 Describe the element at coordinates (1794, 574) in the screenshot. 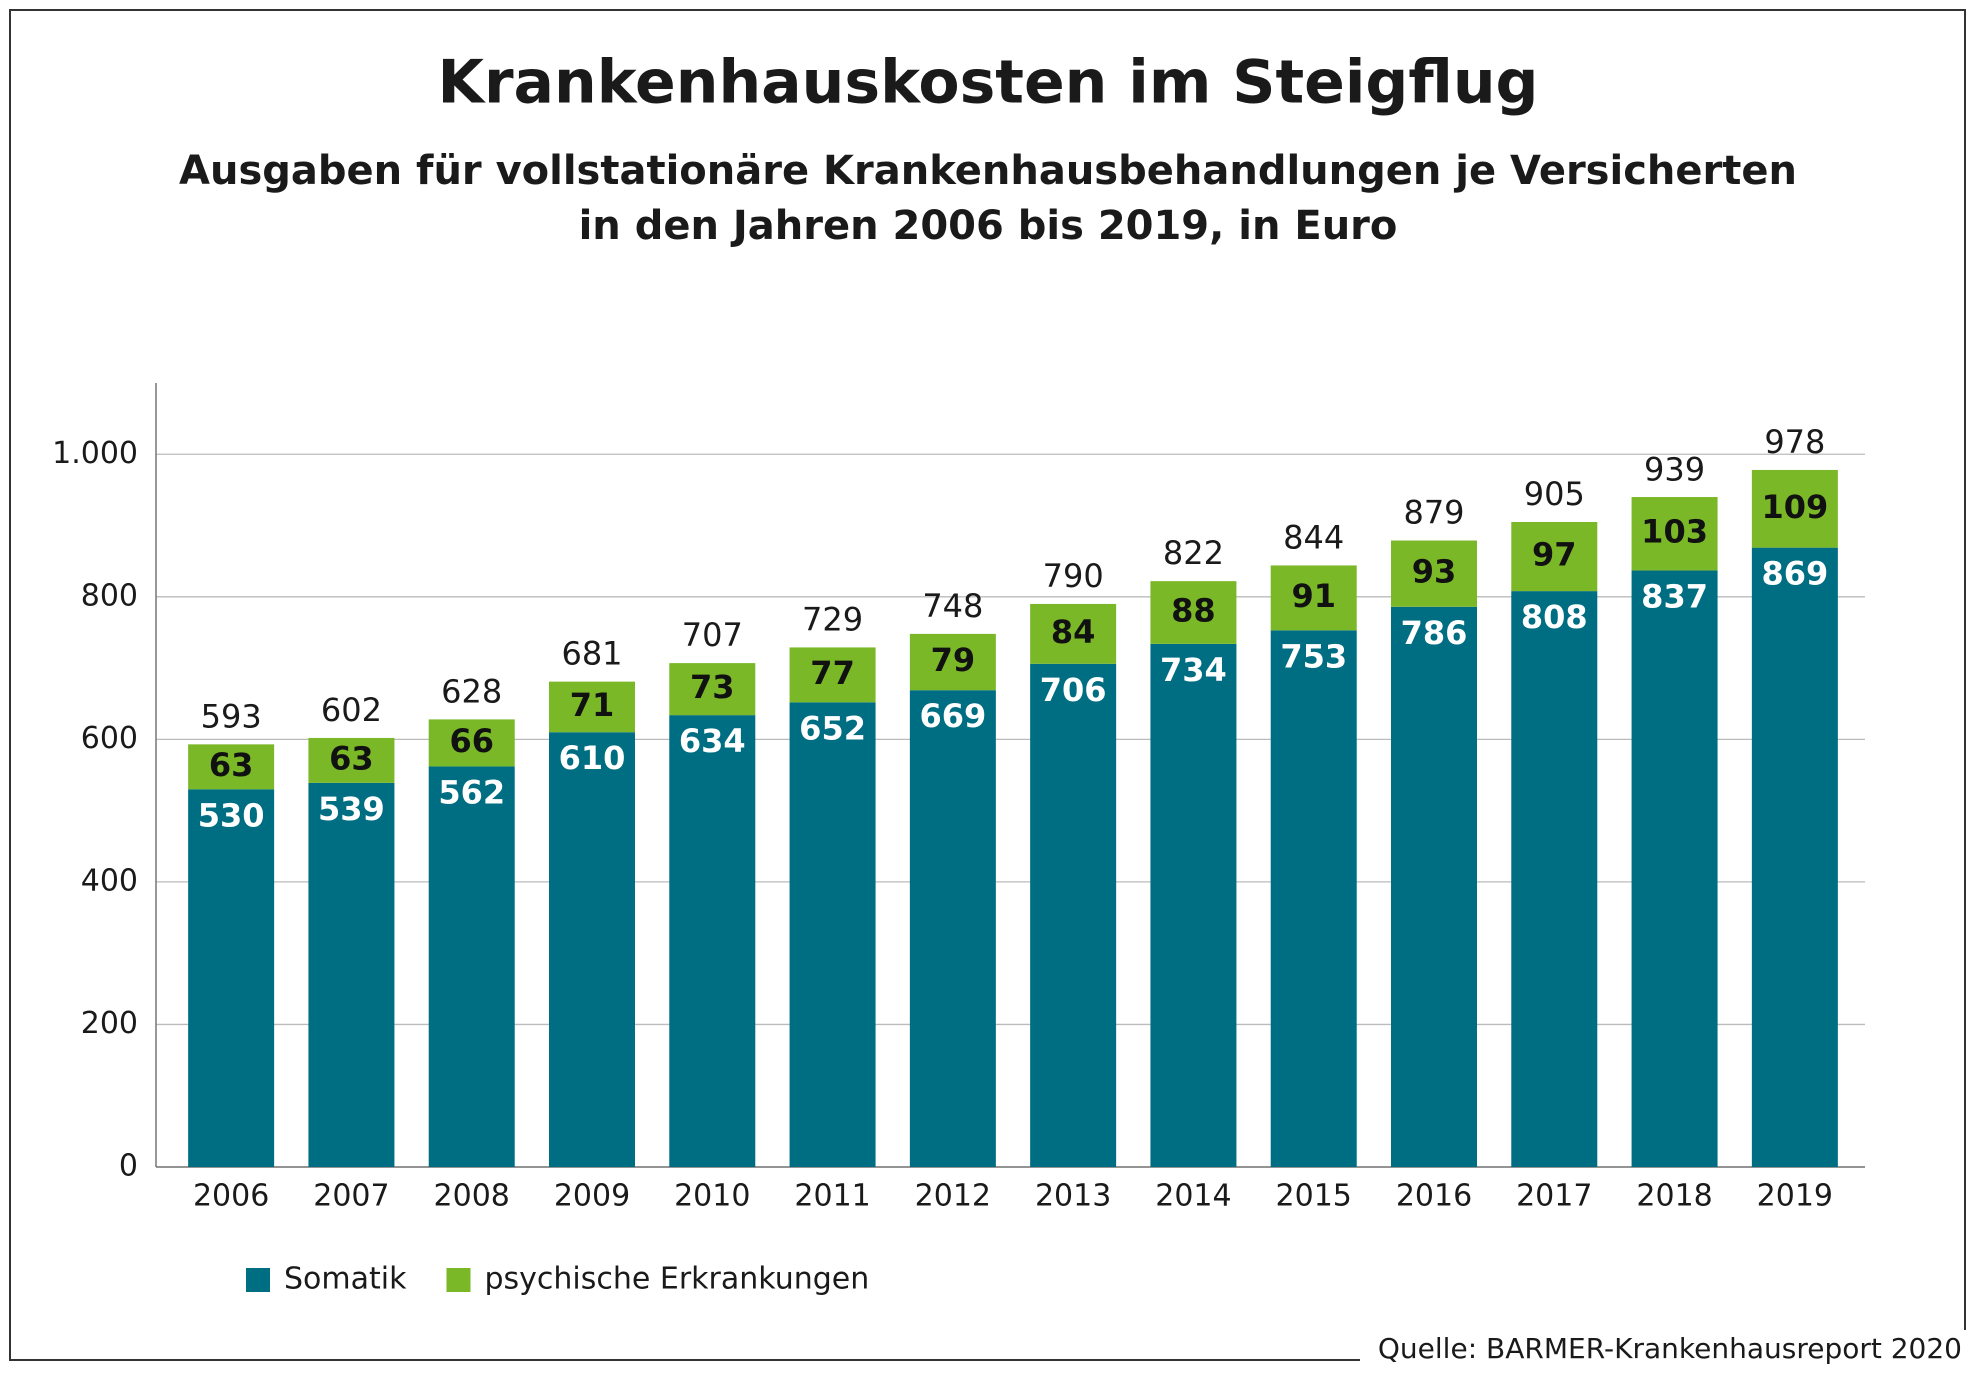

I see `value-label: 869` at that location.